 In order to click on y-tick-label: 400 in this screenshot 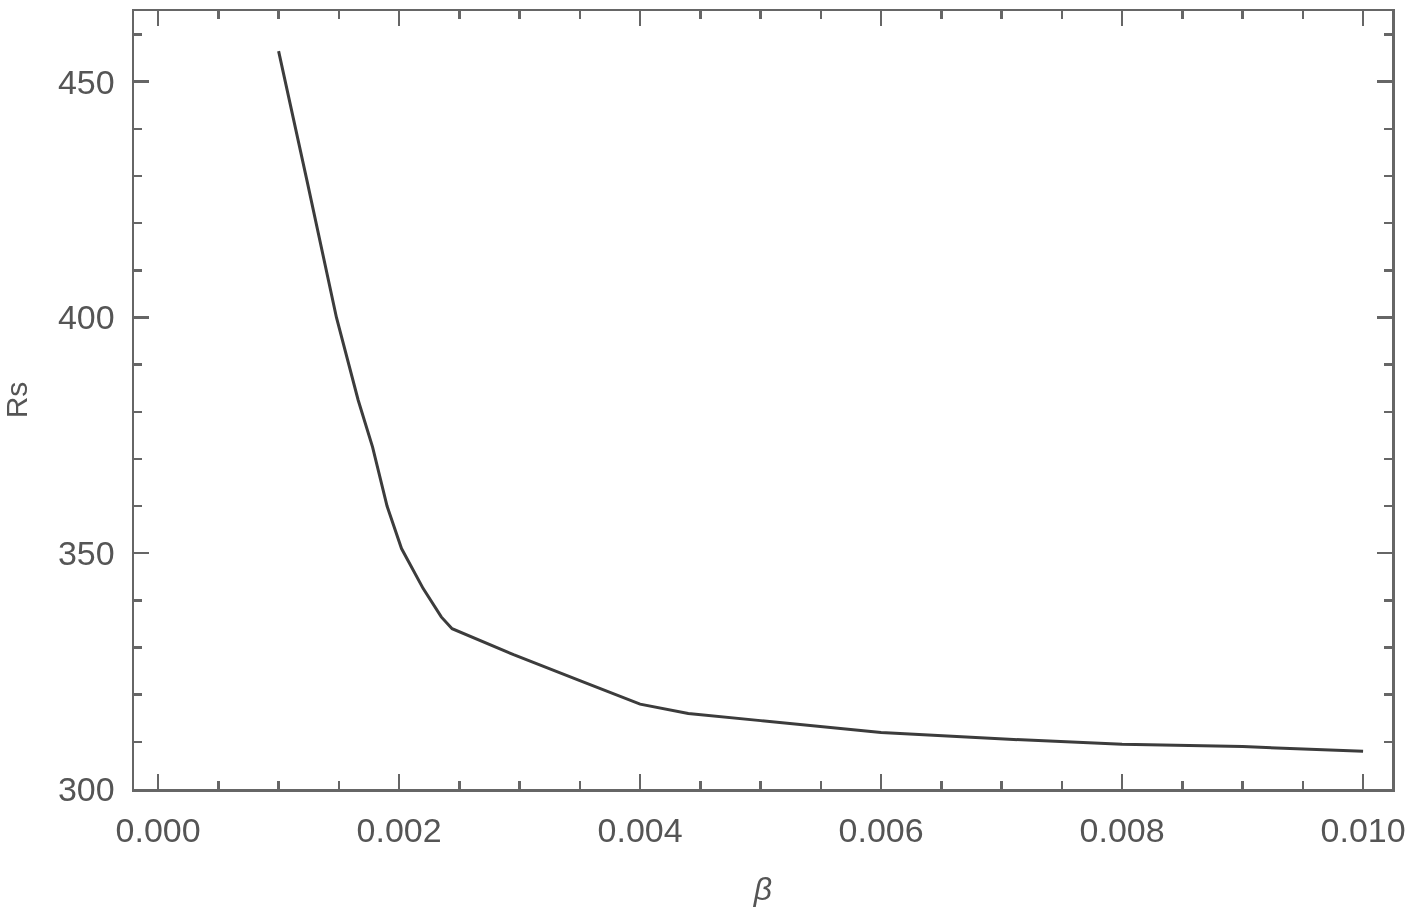, I will do `click(86, 317)`.